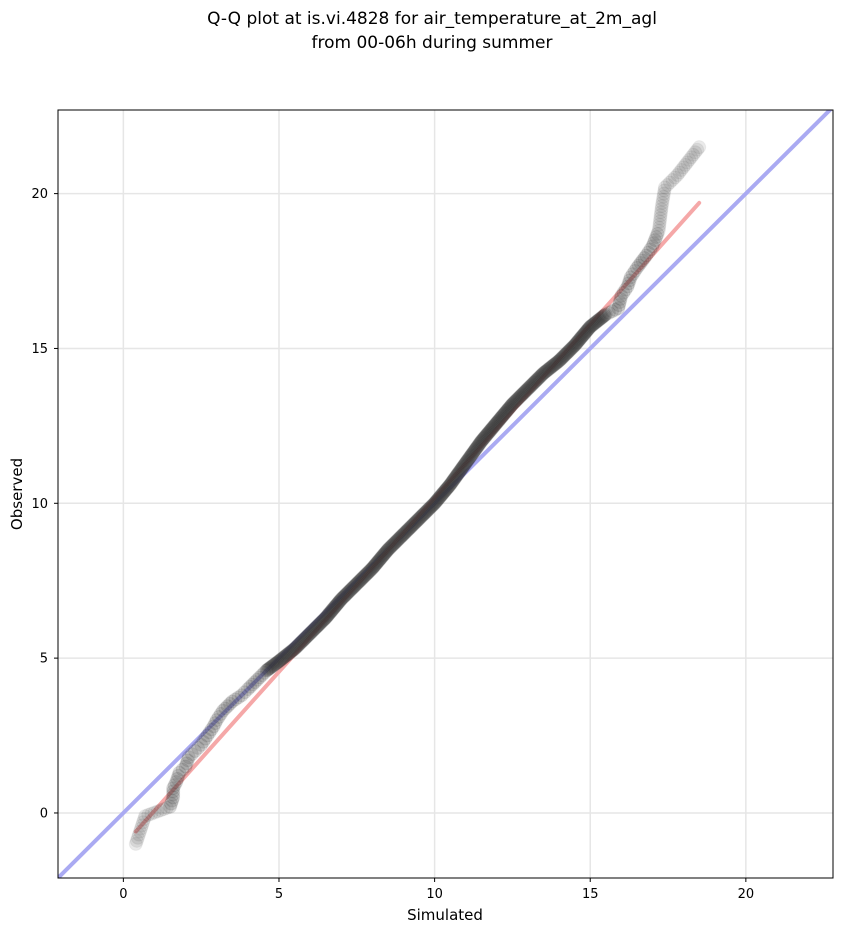 This screenshot has width=843, height=934. Describe the element at coordinates (44, 659) in the screenshot. I see `y-tick-label: 5` at that location.